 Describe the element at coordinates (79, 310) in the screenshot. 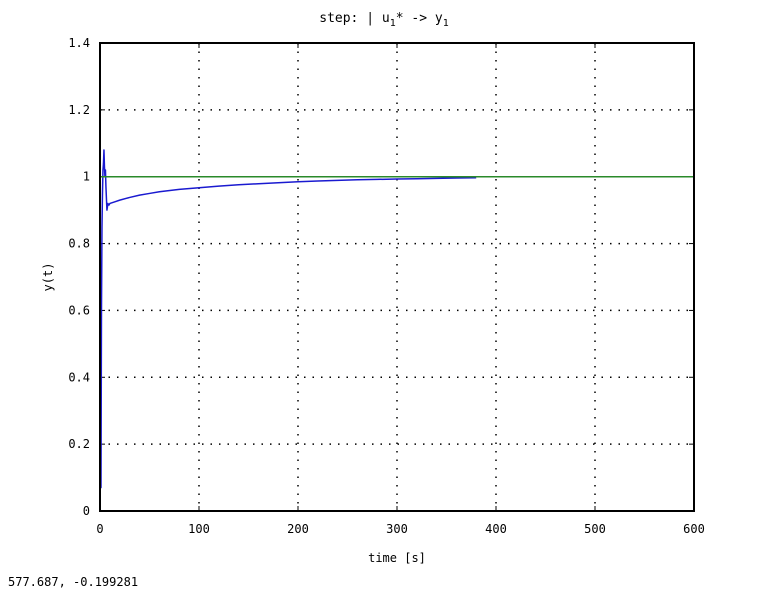

I see `y-tick-label: 0.6` at that location.